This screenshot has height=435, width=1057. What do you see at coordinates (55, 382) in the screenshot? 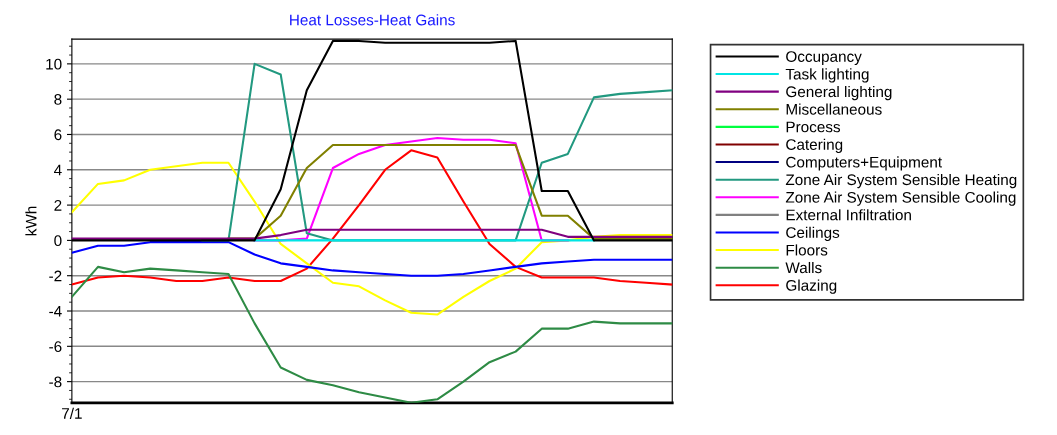
I see `y-tick-label: -8` at bounding box center [55, 382].